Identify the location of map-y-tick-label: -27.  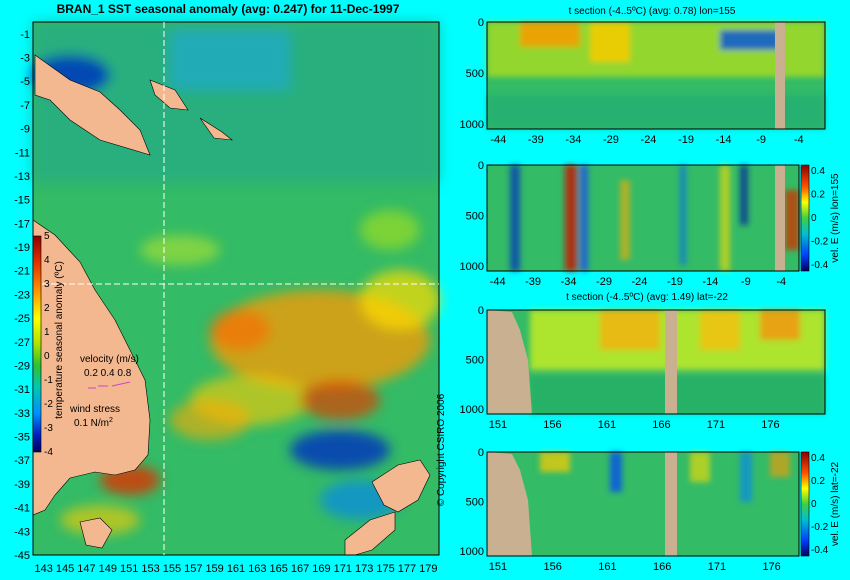
(22, 343).